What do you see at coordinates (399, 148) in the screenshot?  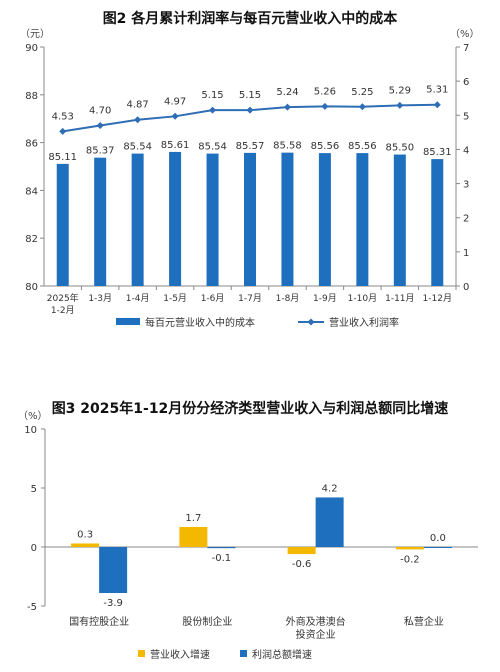 I see `cost-bar-label: 85.50` at bounding box center [399, 148].